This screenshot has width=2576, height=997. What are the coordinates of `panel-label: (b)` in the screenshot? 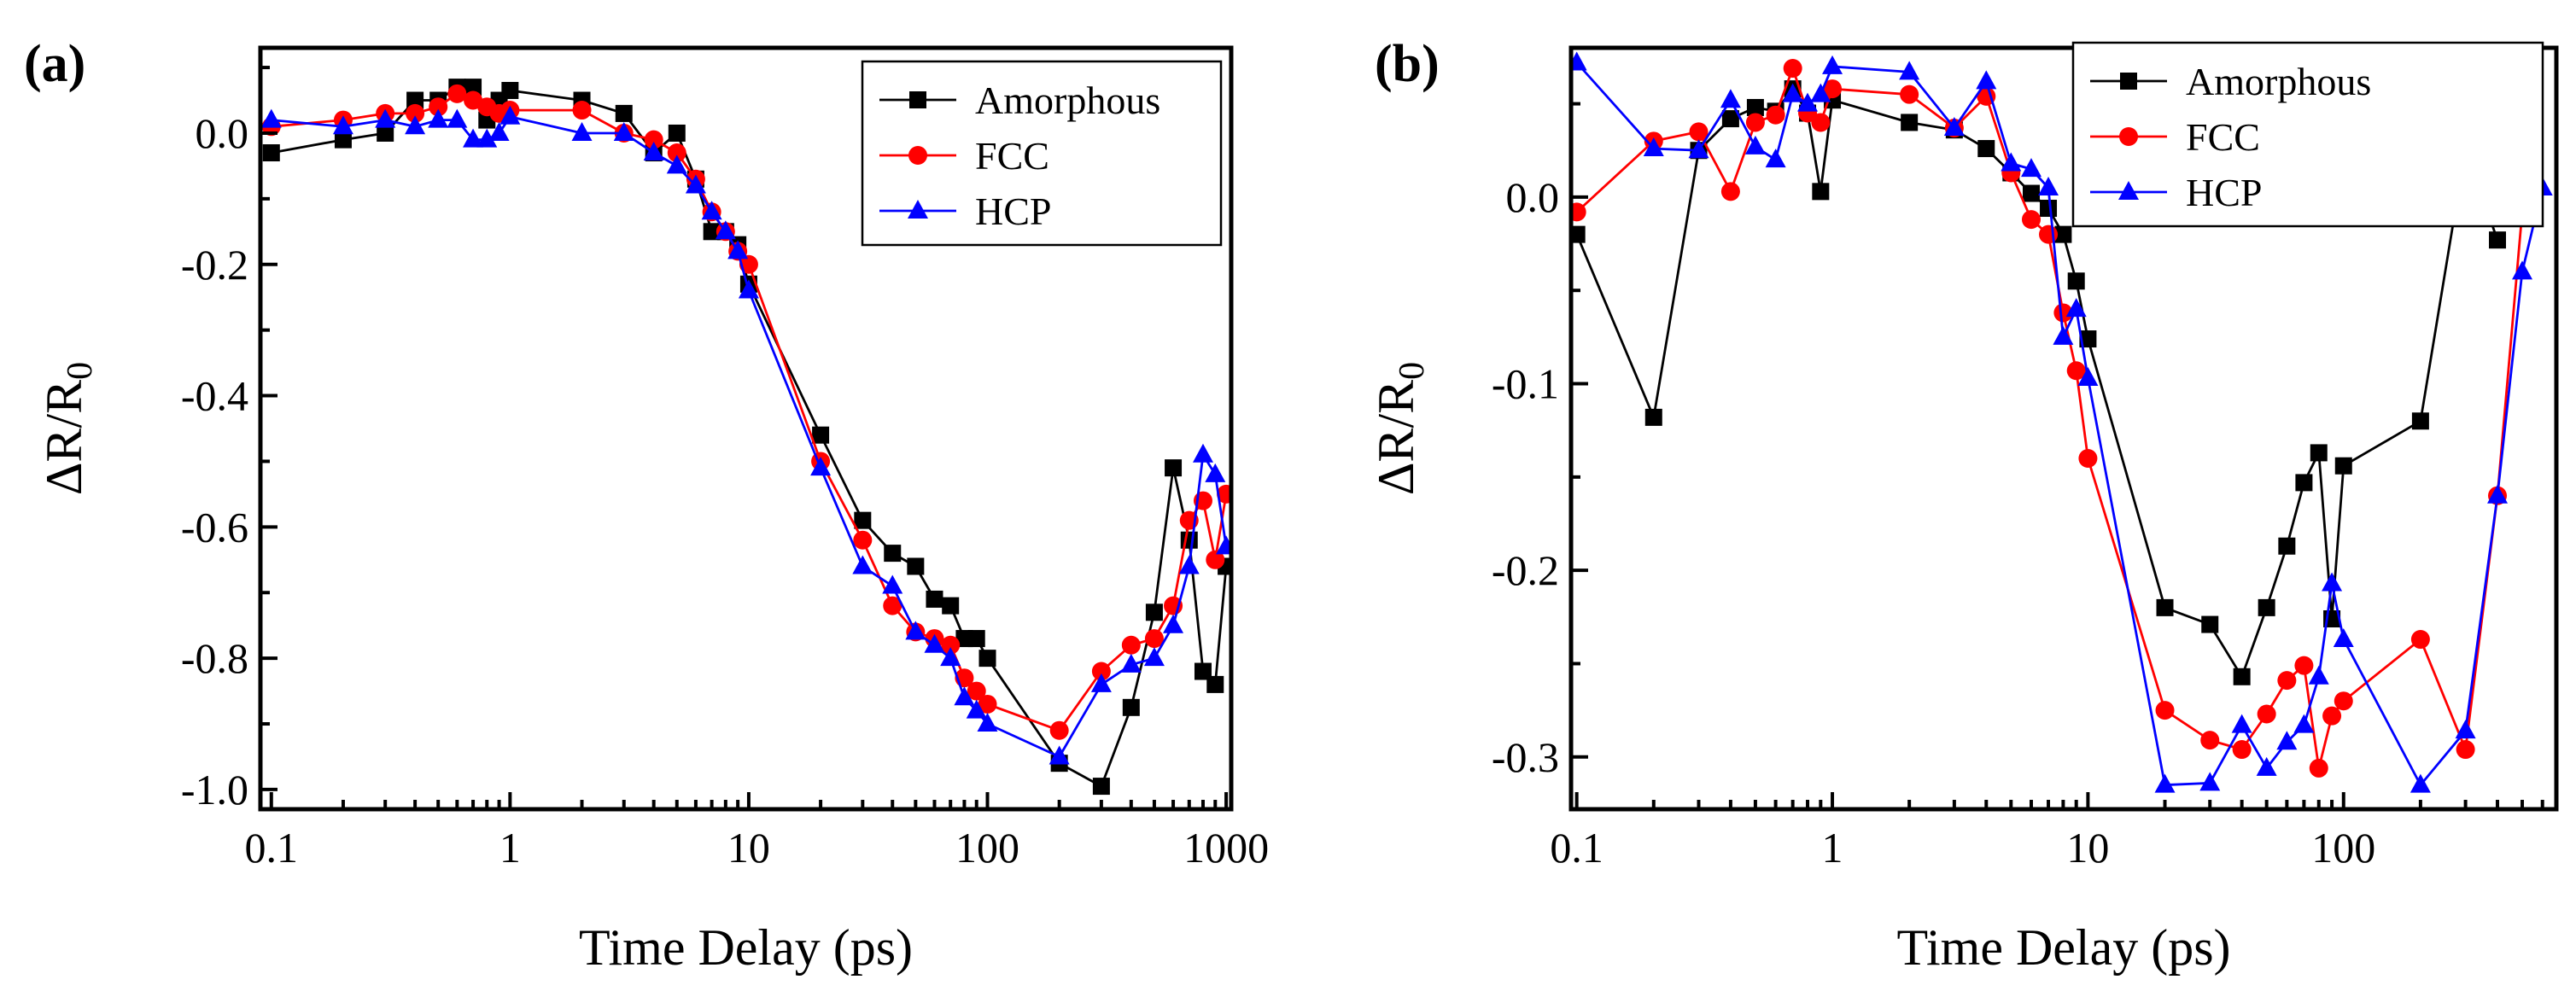 It's located at (1407, 64).